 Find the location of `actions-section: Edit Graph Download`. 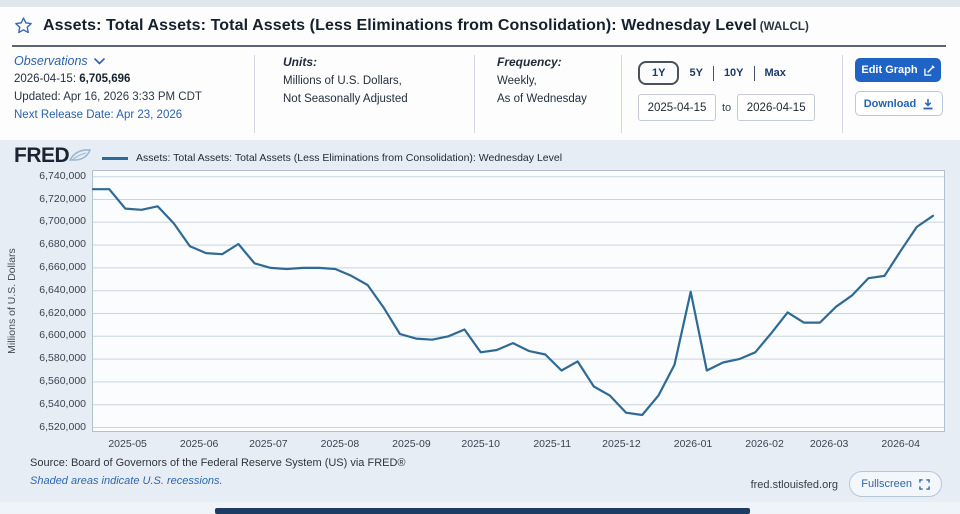

actions-section: Edit Graph Download is located at coordinates (893, 96).